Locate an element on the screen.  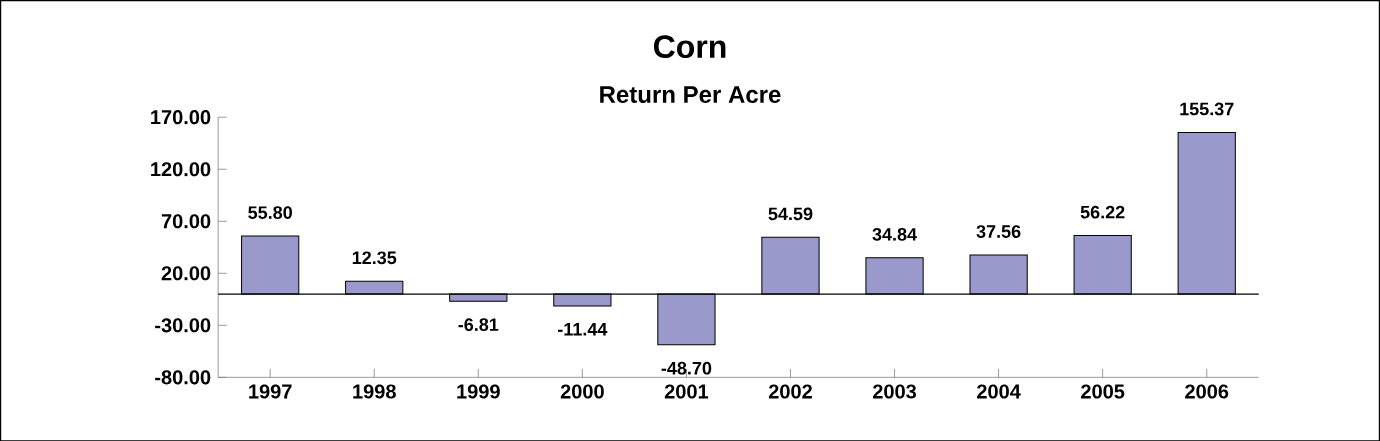
x-tick-label: 1999 is located at coordinates (478, 391).